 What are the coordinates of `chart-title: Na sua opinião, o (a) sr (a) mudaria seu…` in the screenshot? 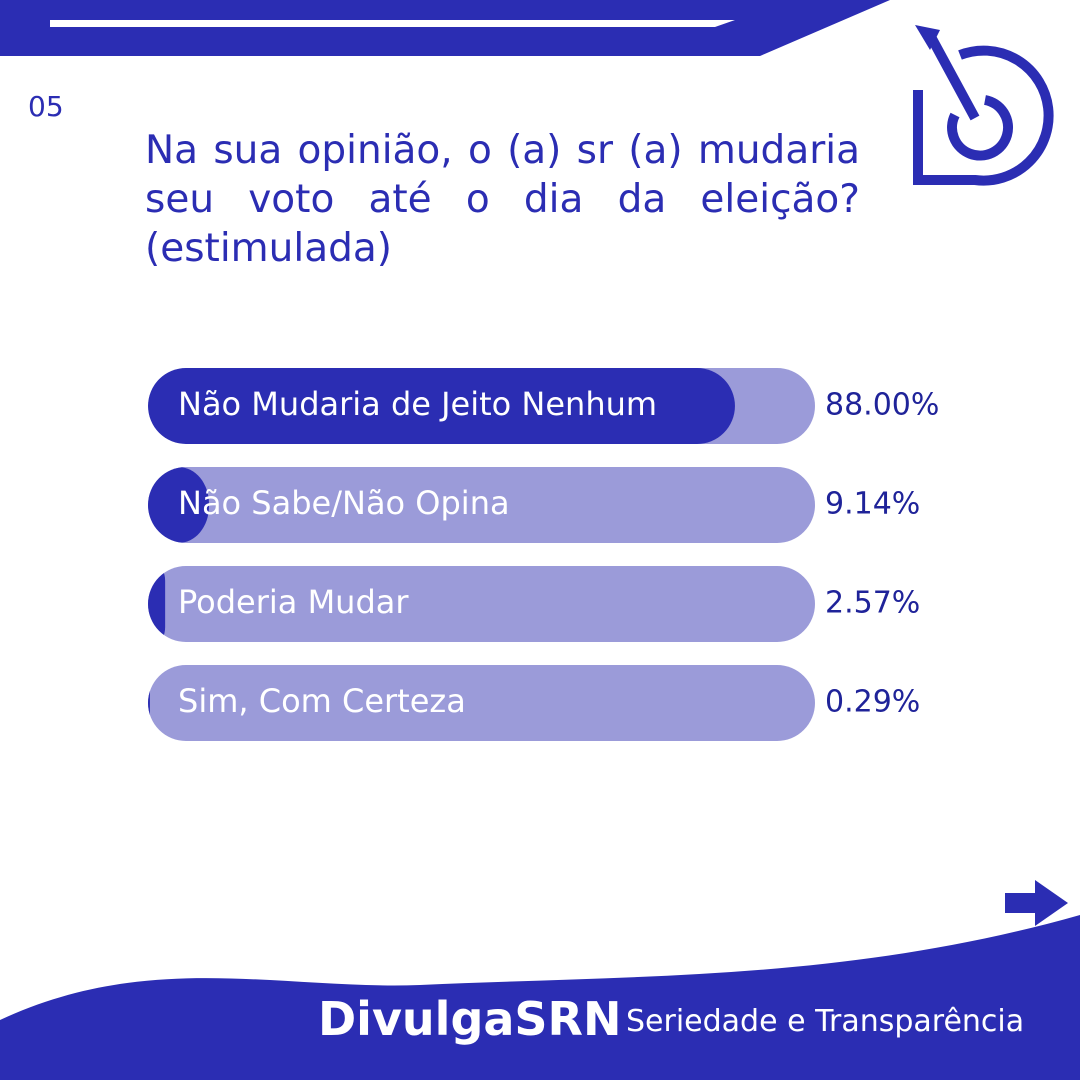 It's located at (502, 199).